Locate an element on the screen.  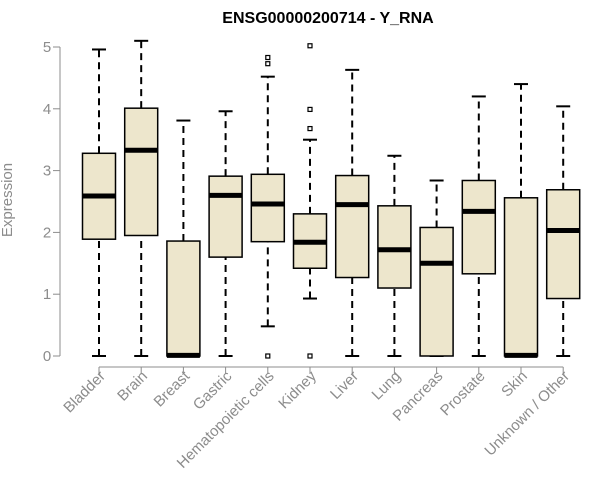
x-tick-label: Skin is located at coordinates (514, 384).